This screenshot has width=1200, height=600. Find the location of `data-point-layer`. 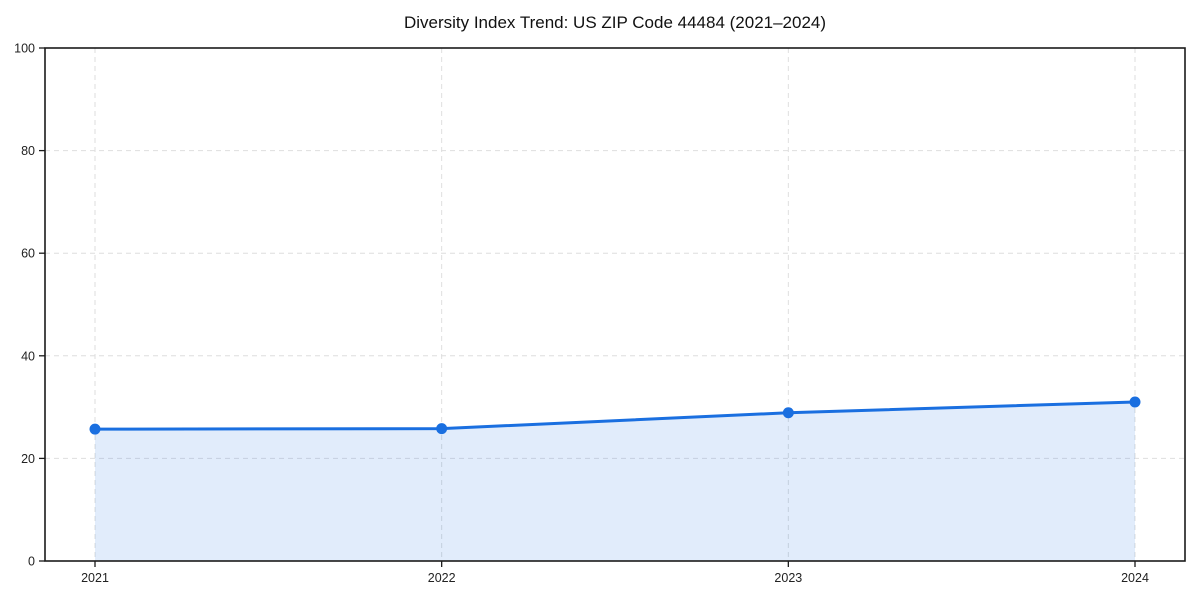

data-point-layer is located at coordinates (615, 415).